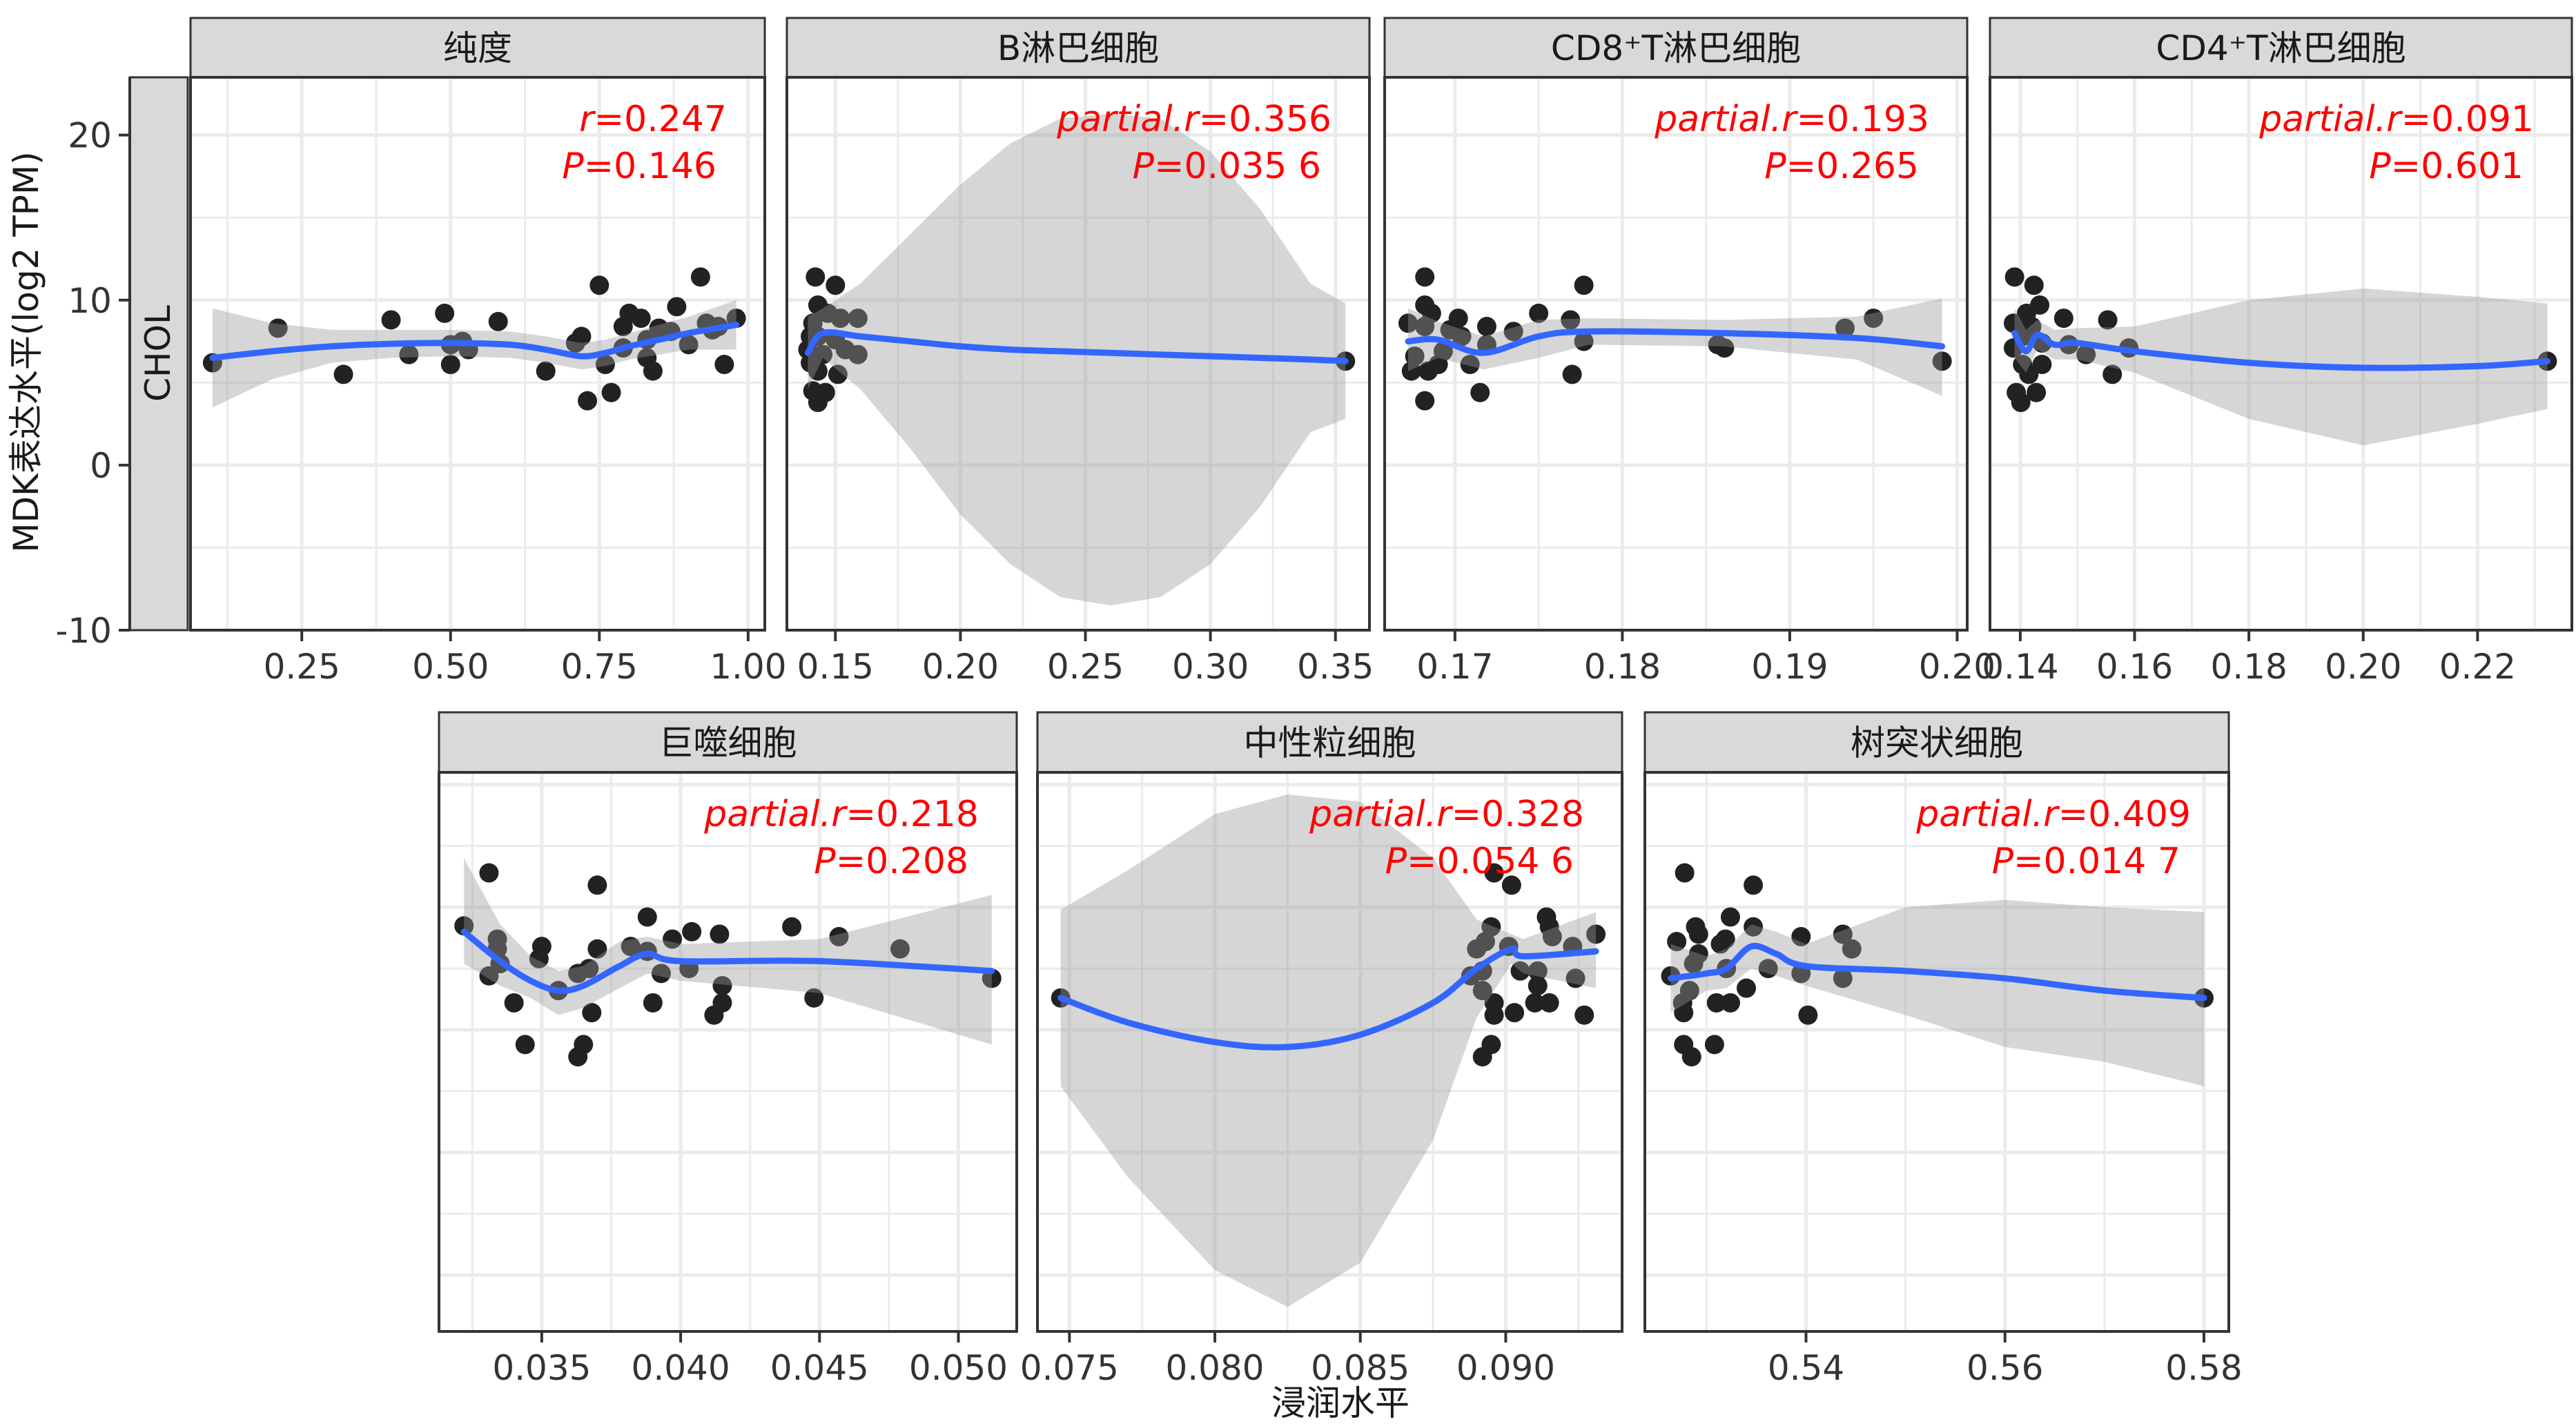  What do you see at coordinates (1479, 861) in the screenshot?
I see `p-value-annotation: P=0.054 6` at bounding box center [1479, 861].